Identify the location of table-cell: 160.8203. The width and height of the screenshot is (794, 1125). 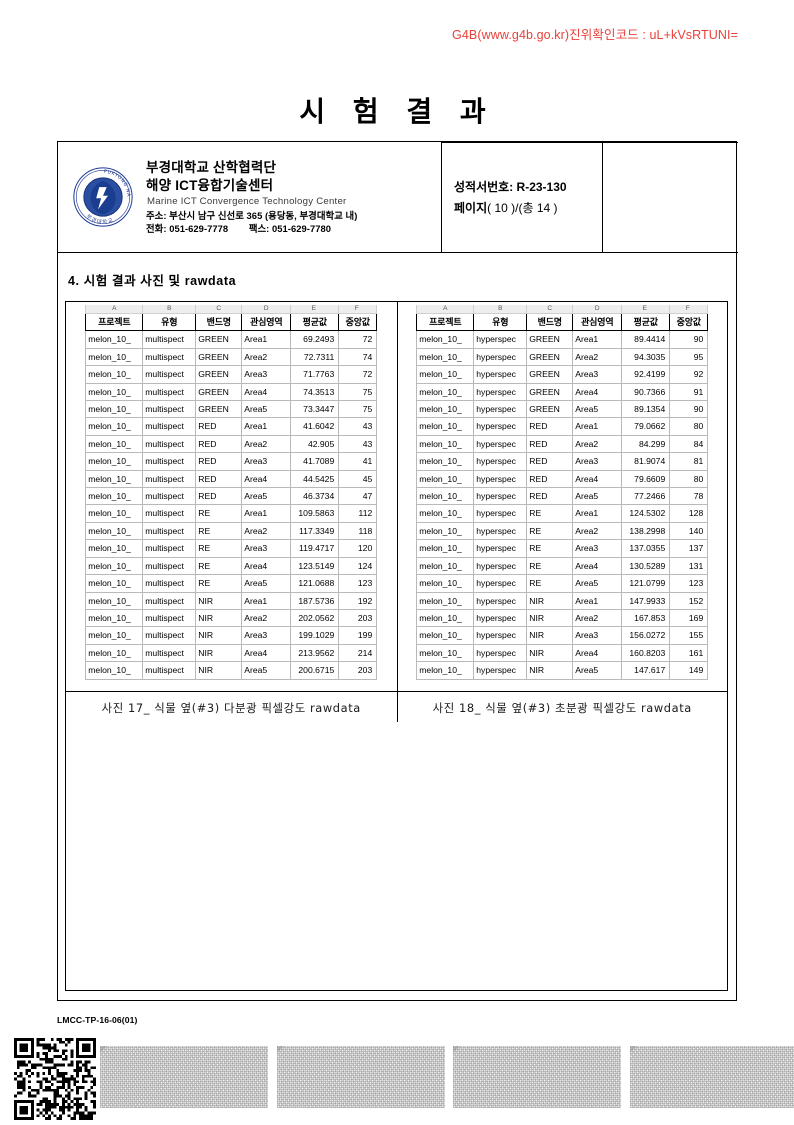
(646, 653).